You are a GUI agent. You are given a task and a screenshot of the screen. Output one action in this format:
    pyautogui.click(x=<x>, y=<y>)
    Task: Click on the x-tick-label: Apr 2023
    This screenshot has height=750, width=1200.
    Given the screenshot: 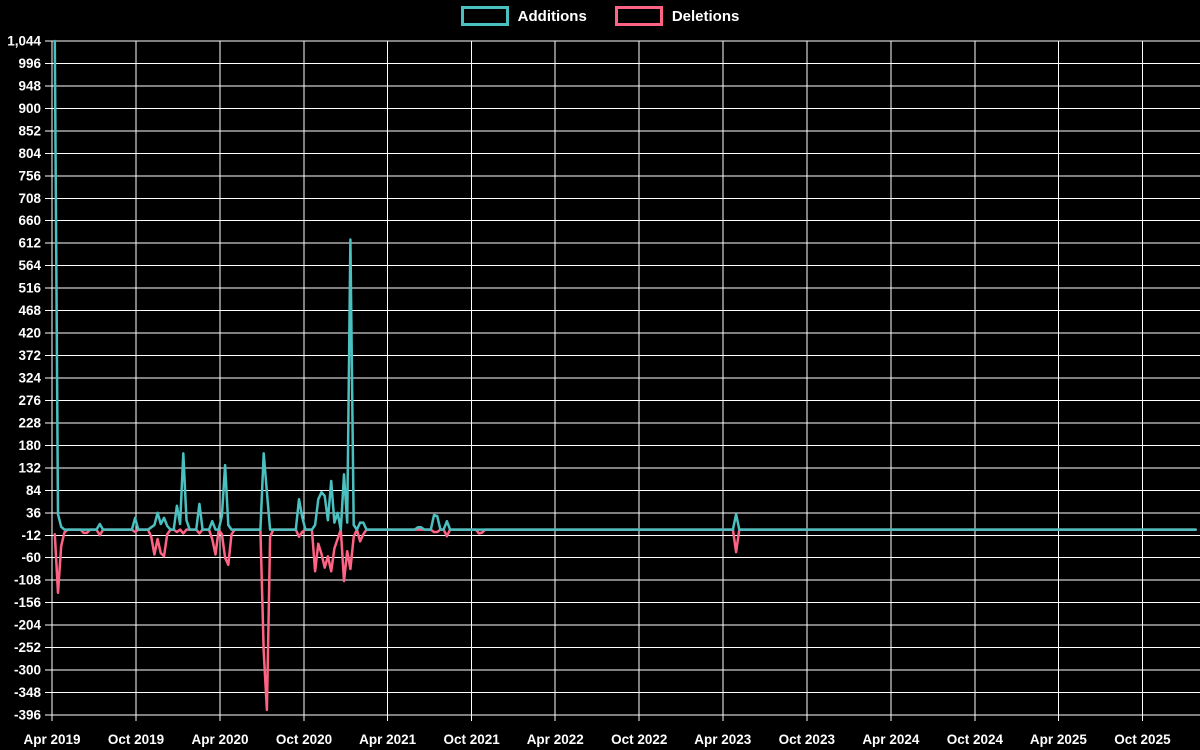 What is the action you would take?
    pyautogui.click(x=723, y=739)
    